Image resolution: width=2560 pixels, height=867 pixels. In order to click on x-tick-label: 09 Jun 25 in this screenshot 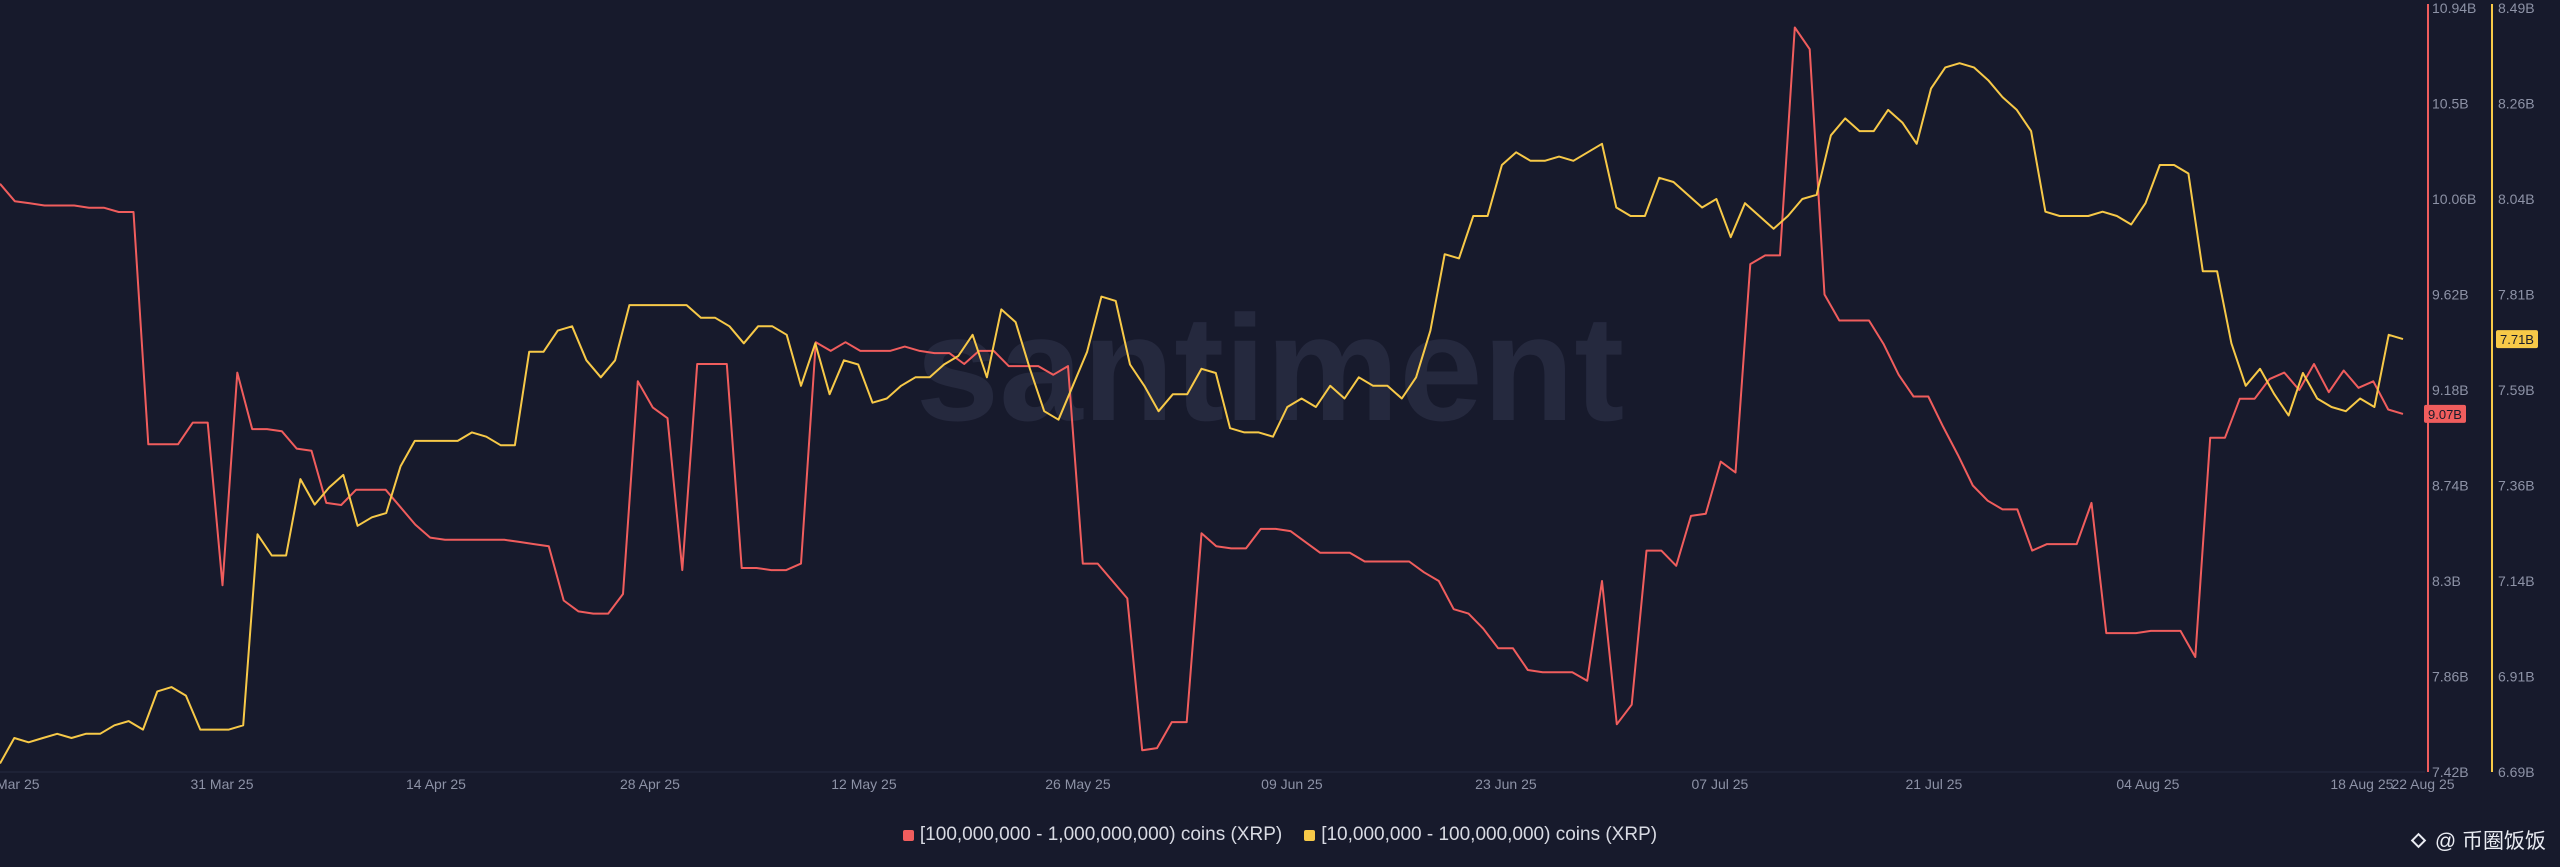, I will do `click(1292, 784)`.